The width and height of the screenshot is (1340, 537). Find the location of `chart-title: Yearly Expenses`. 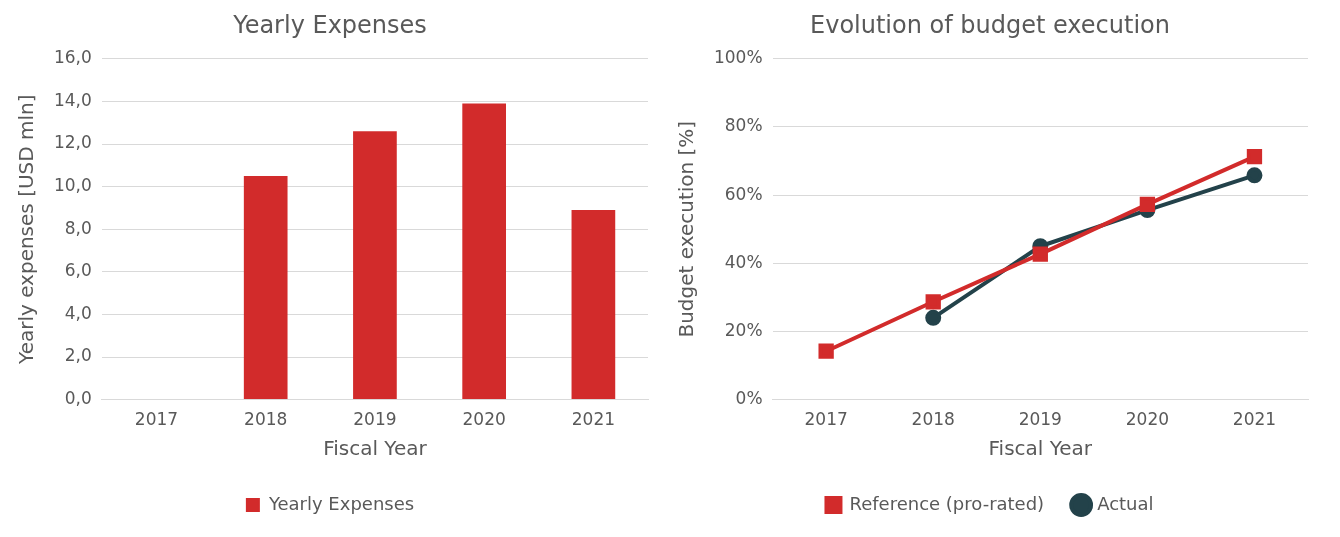

chart-title: Yearly Expenses is located at coordinates (329, 24).